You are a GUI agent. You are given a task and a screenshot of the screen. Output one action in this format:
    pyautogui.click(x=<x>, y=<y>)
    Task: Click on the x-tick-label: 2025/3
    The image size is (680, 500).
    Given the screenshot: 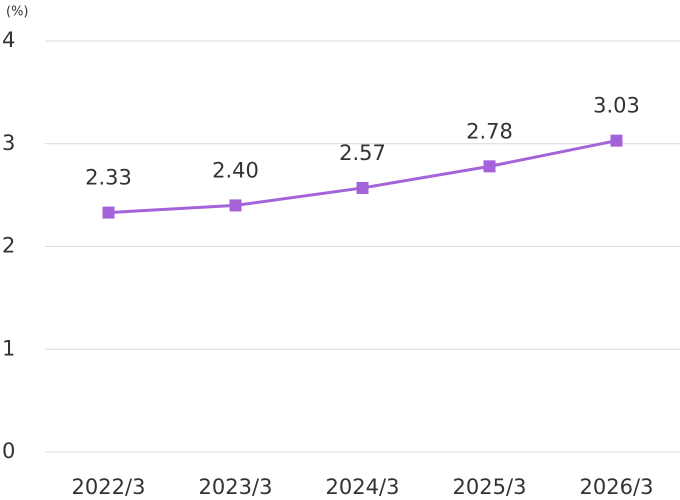 What is the action you would take?
    pyautogui.click(x=490, y=487)
    